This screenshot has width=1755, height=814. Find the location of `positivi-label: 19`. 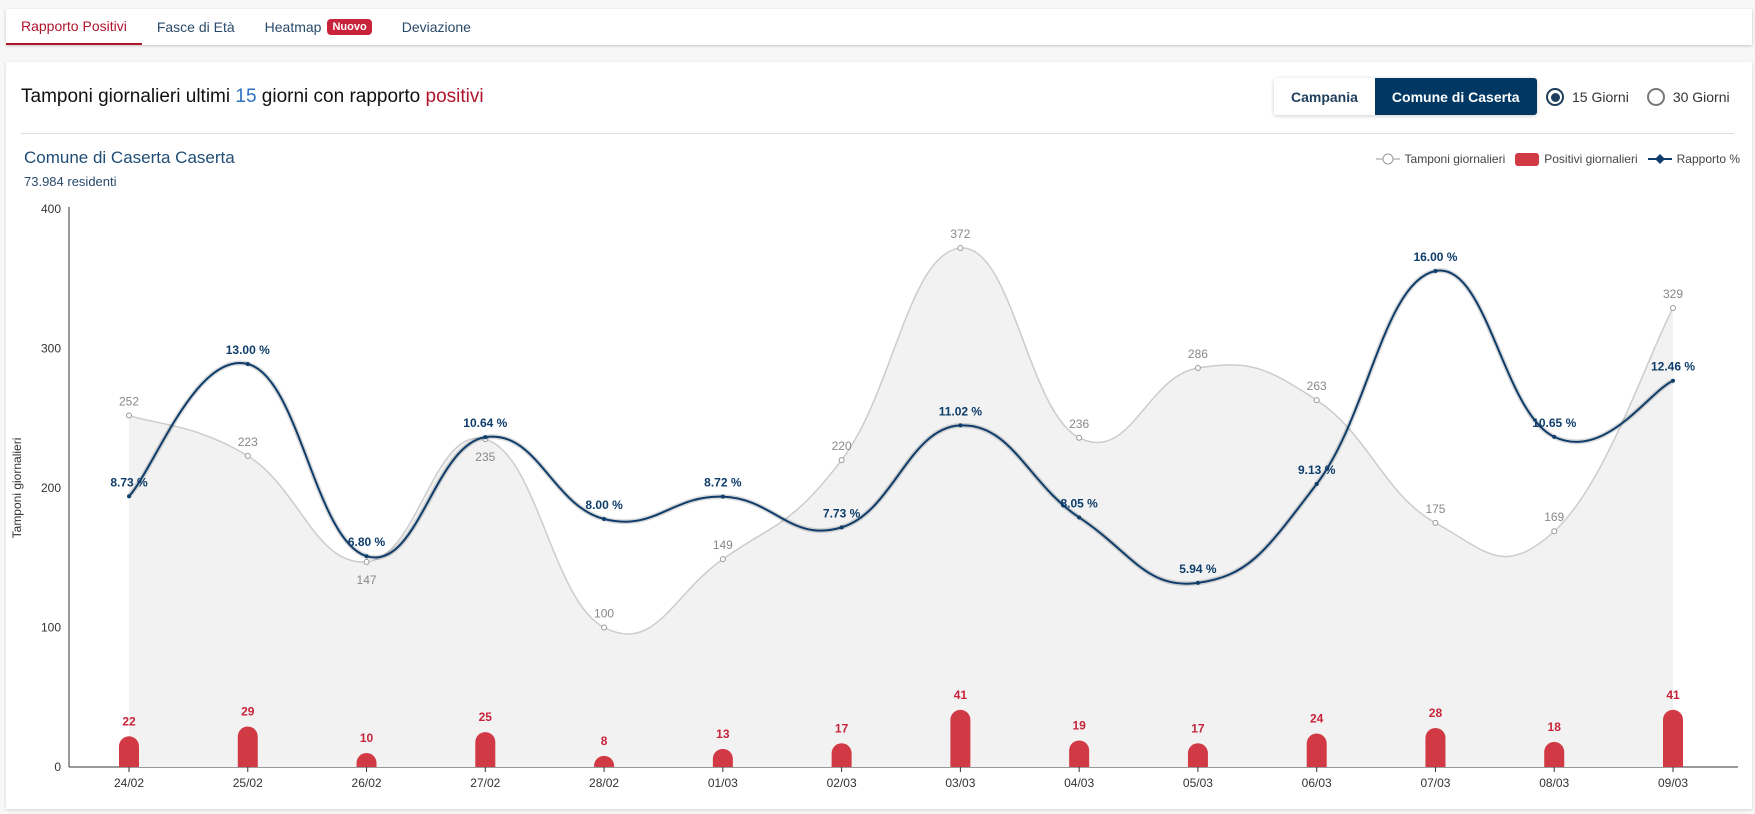

positivi-label: 19 is located at coordinates (1079, 725).